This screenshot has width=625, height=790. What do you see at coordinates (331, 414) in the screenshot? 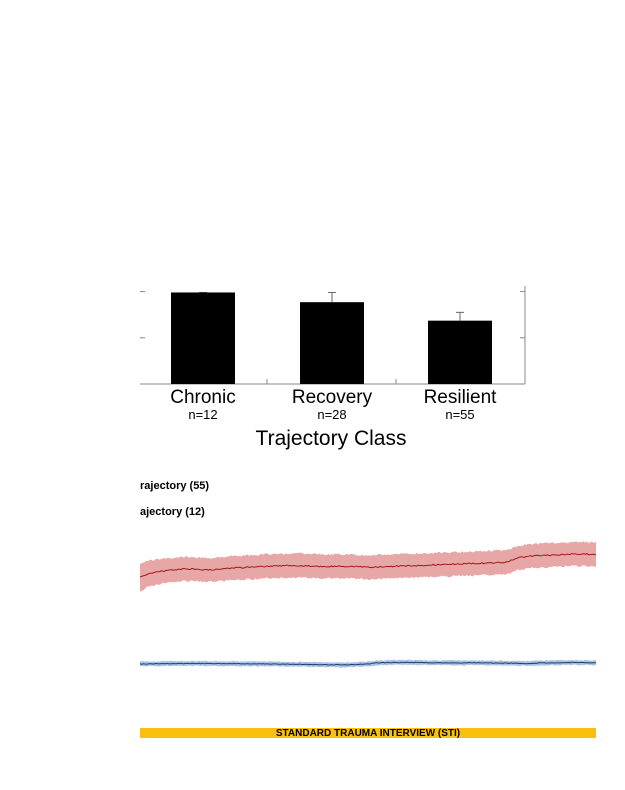
I see `category-count-label: n=28` at bounding box center [331, 414].